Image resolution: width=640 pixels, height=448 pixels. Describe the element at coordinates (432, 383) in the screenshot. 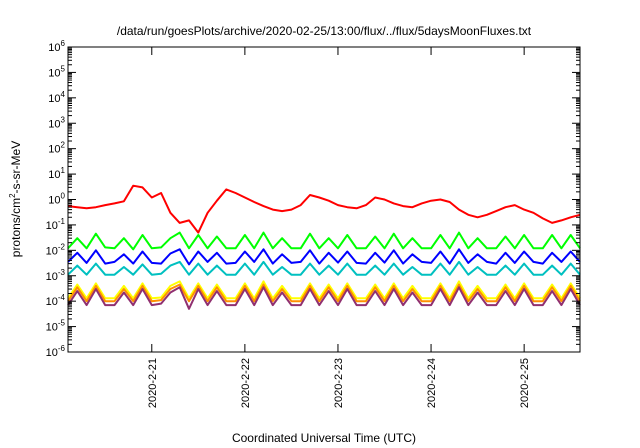

I see `x-tick-label-3: 2020-2-24` at that location.